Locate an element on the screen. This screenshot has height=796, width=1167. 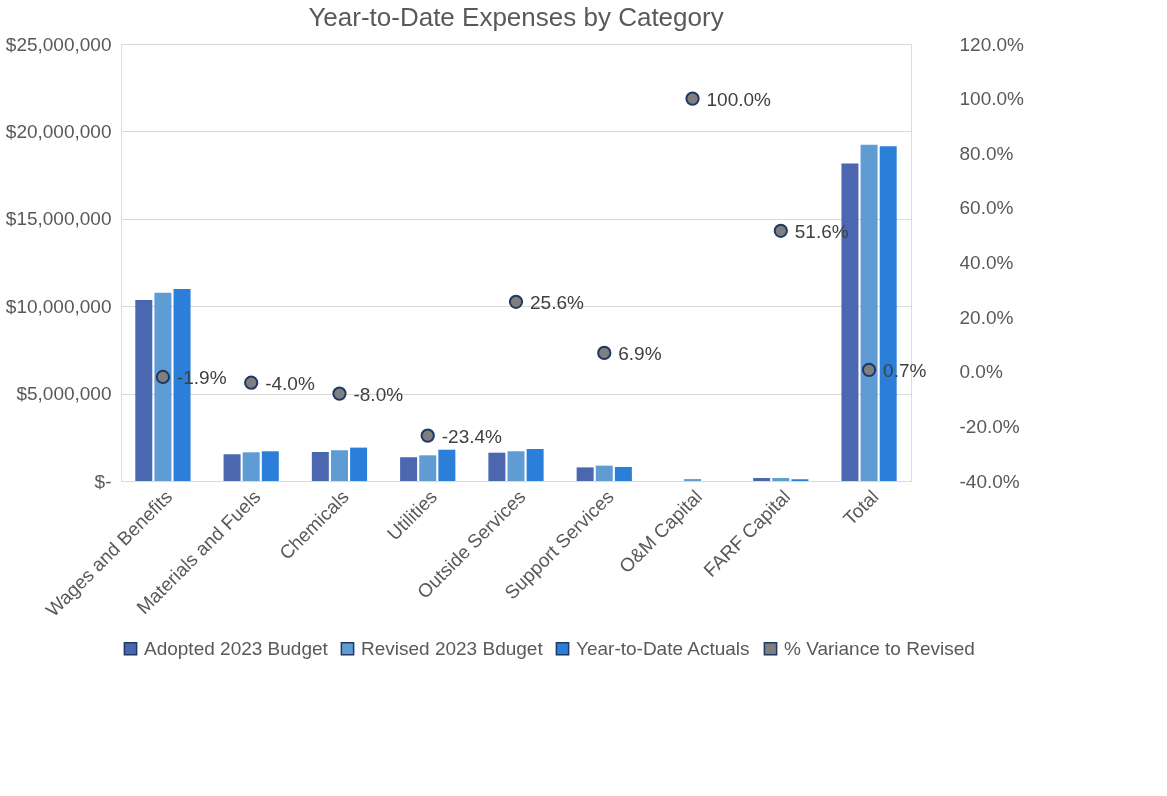
y-tick-label: $10,000,000 is located at coordinates (58, 306).